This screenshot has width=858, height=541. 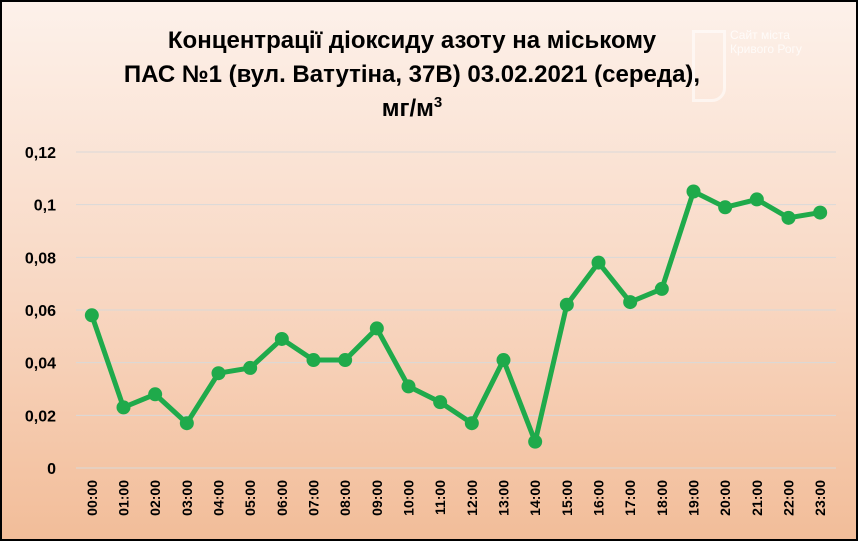 I want to click on chart-title-line-1: Концентрації діоксиду азоту на міському, so click(x=412, y=40).